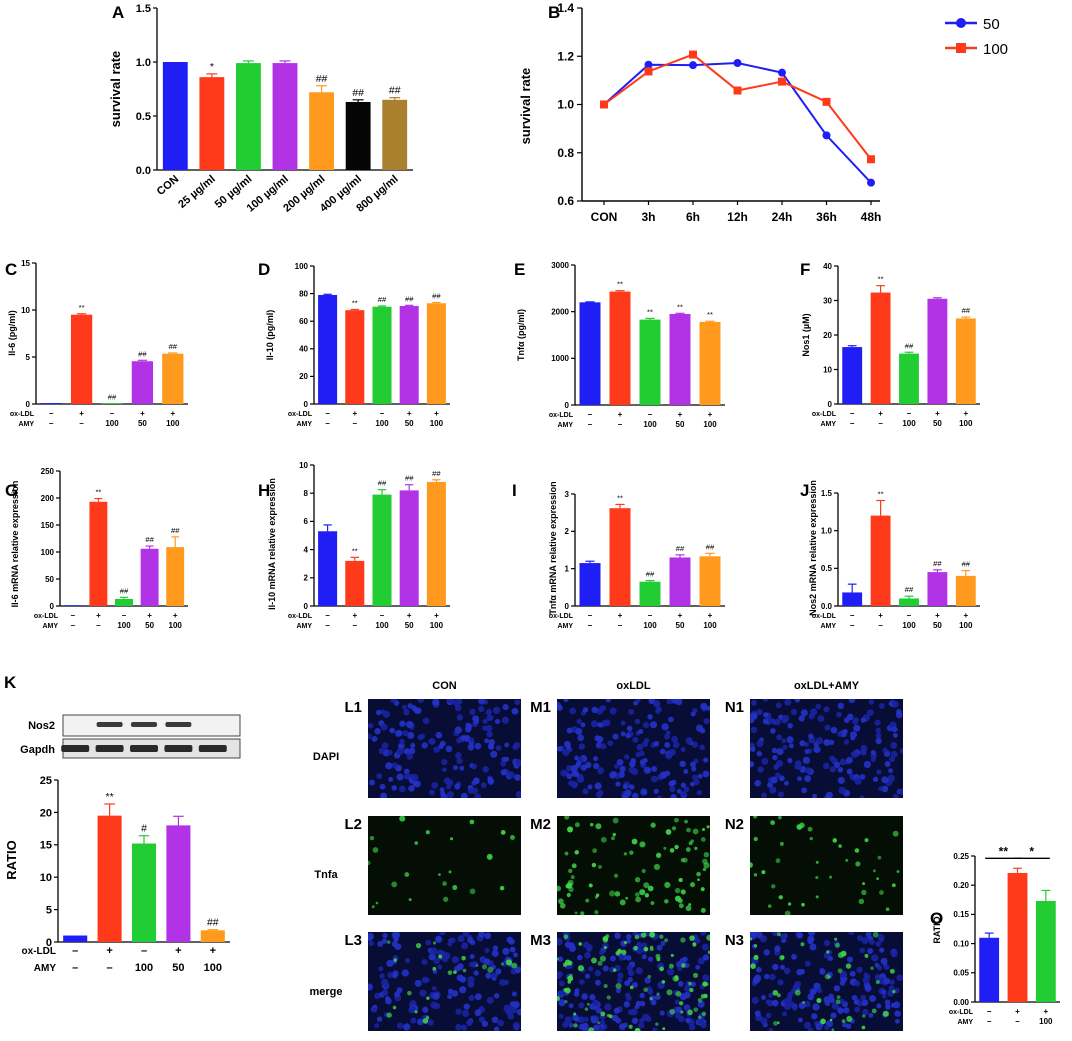 This screenshot has width=1072, height=1041. Describe the element at coordinates (965, 1022) in the screenshot. I see `treatment-label: AMY` at that location.